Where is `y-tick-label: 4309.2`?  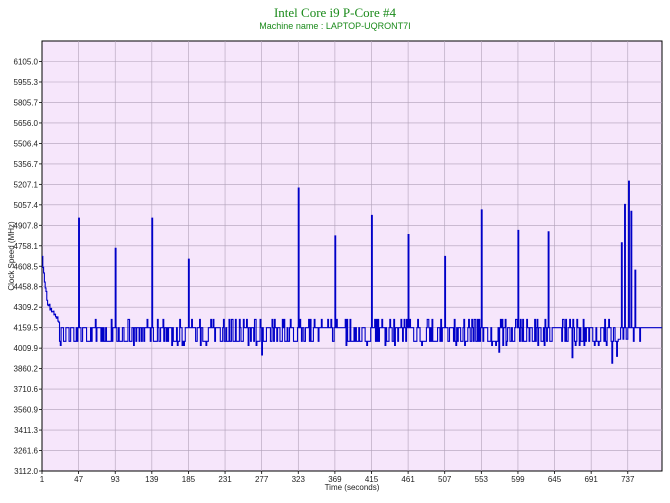 y-tick-label: 4309.2 is located at coordinates (26, 307).